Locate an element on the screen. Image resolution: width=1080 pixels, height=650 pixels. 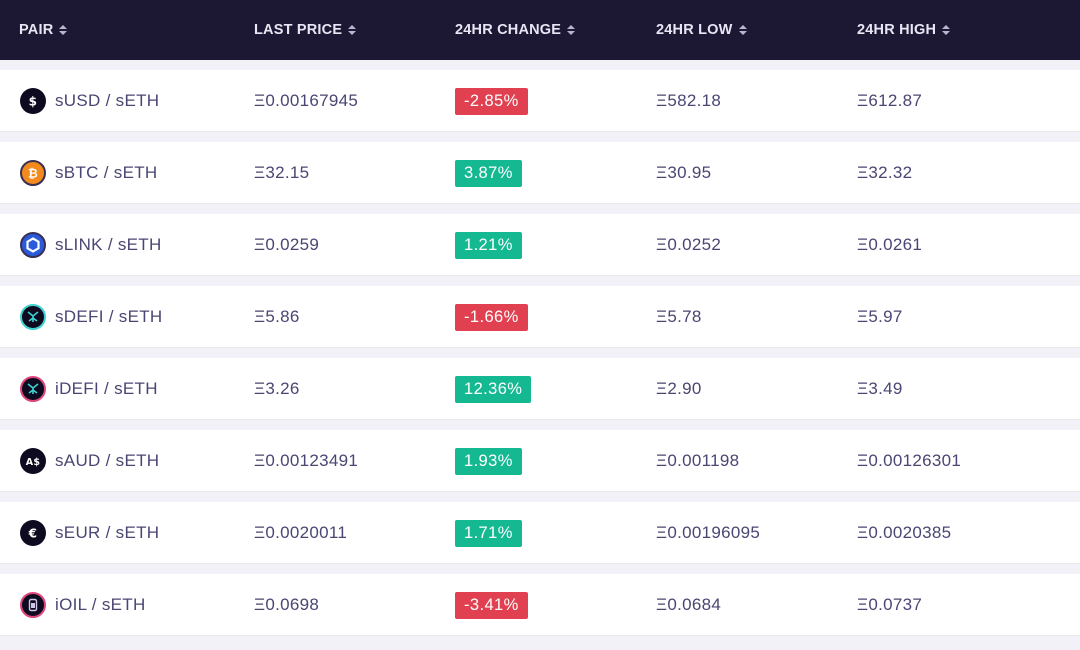
change-badge: 1.21% is located at coordinates (488, 245).